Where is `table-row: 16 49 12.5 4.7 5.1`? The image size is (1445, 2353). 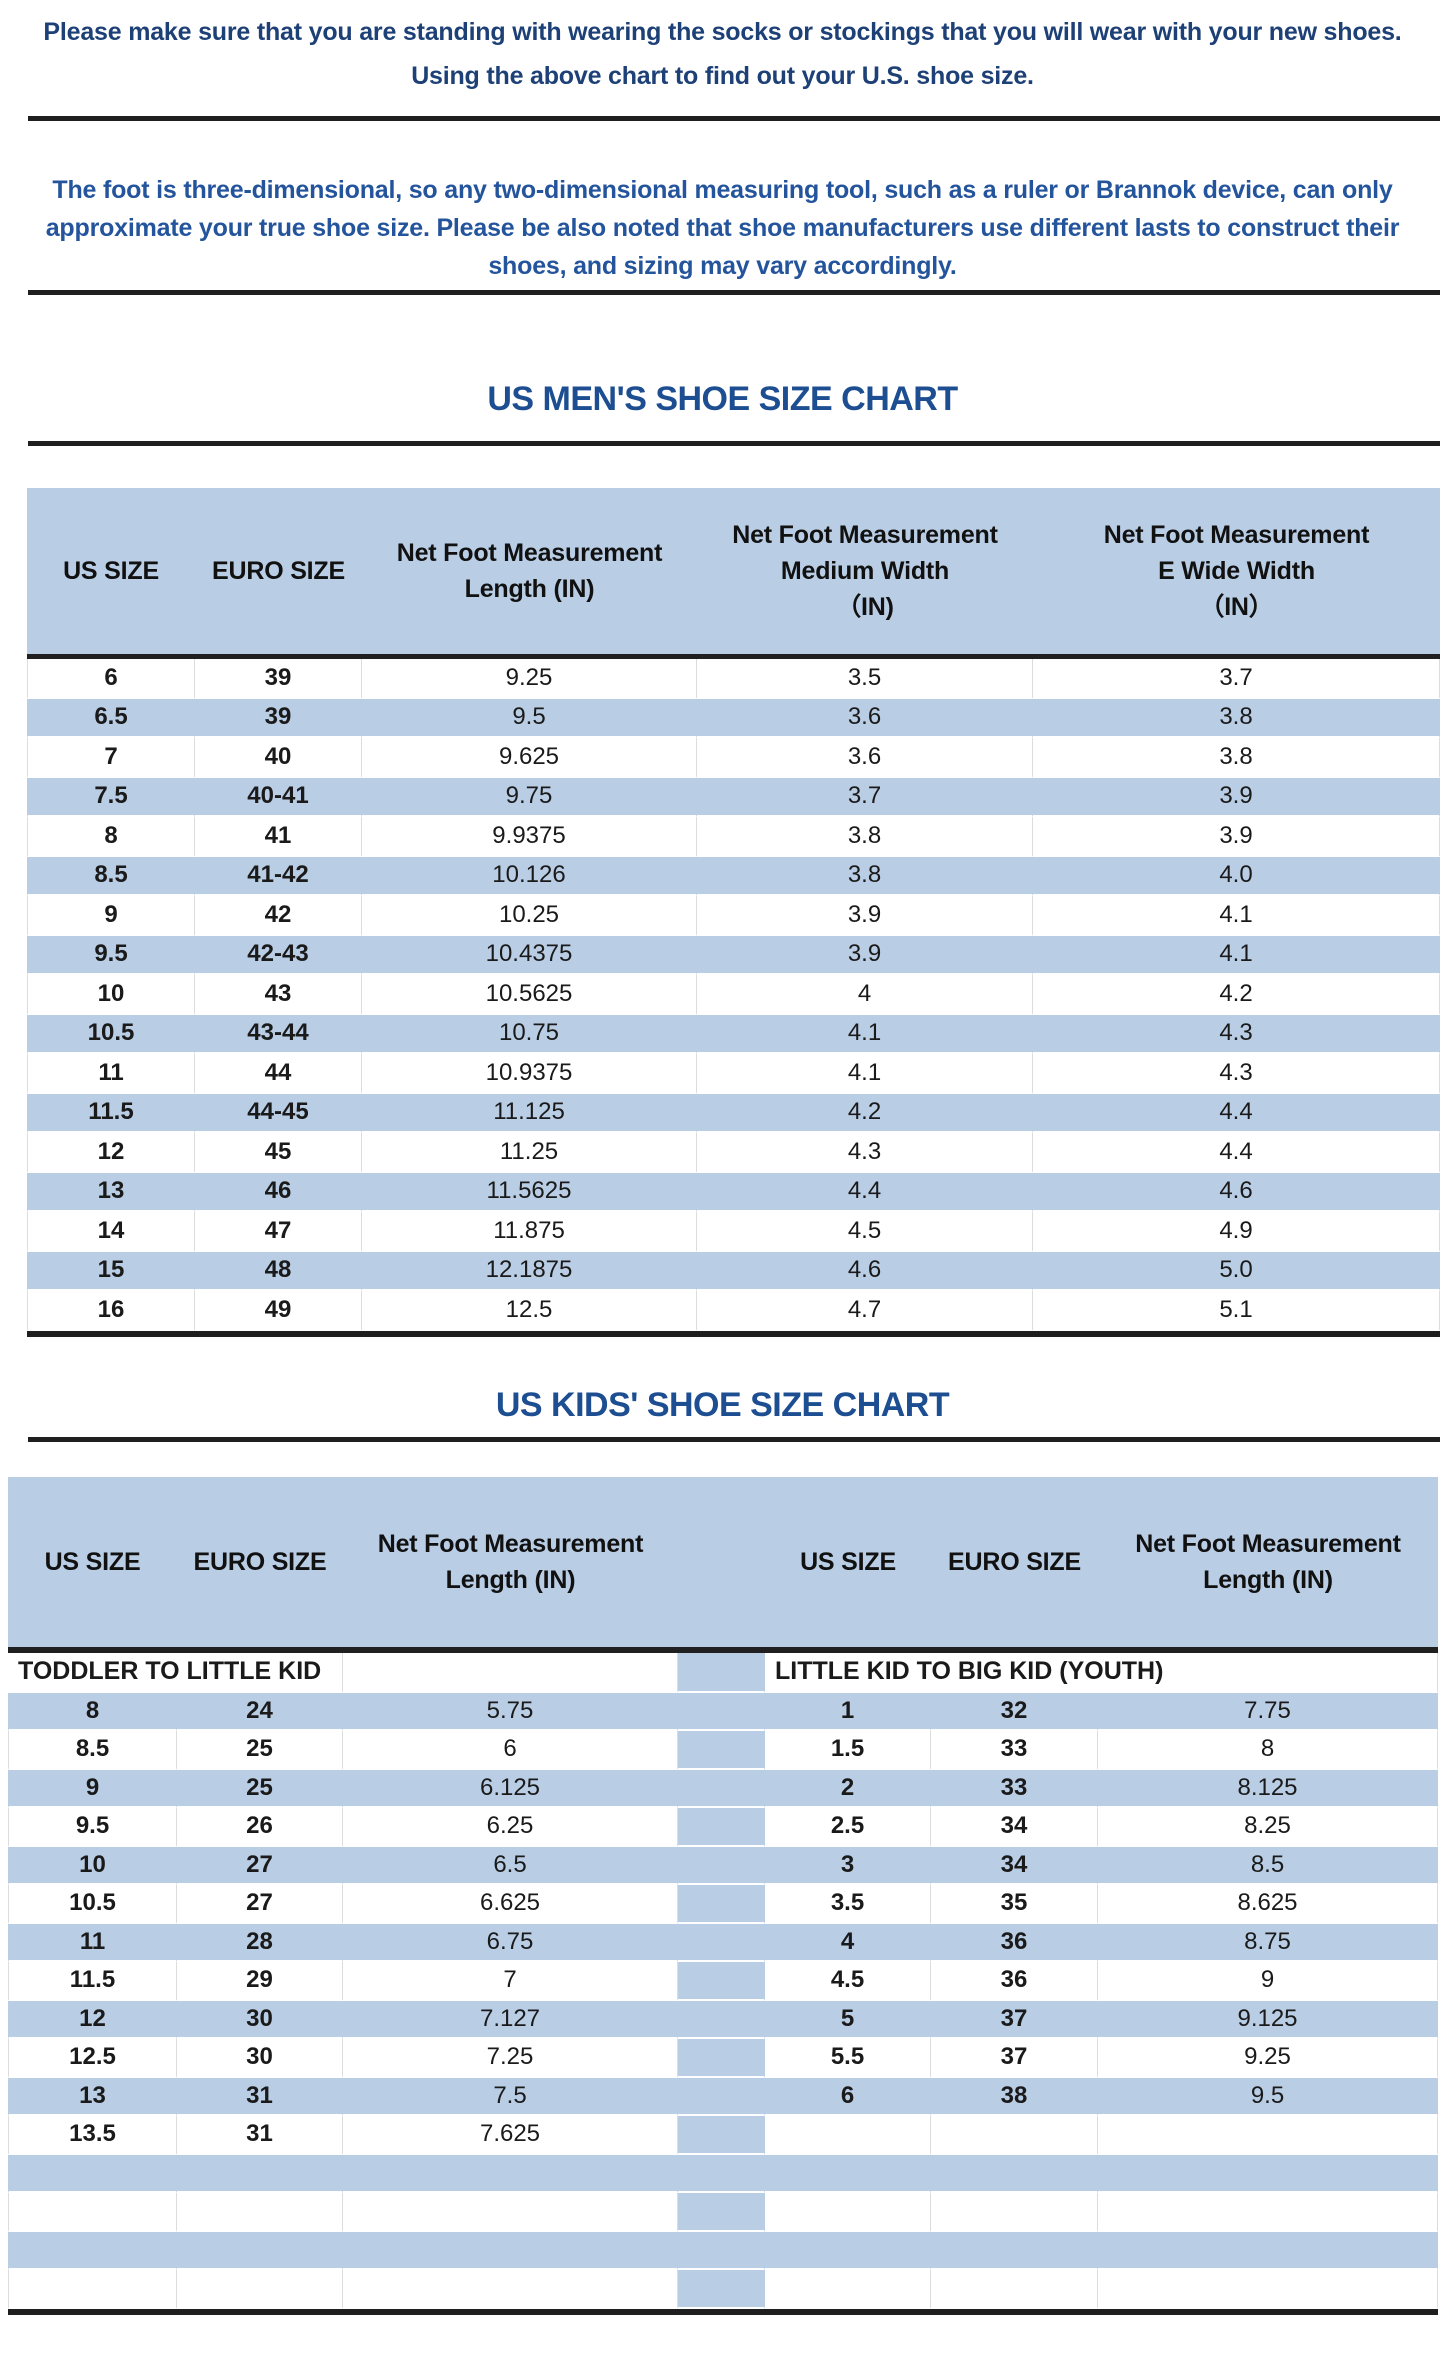 table-row: 16 49 12.5 4.7 5.1 is located at coordinates (733, 1311).